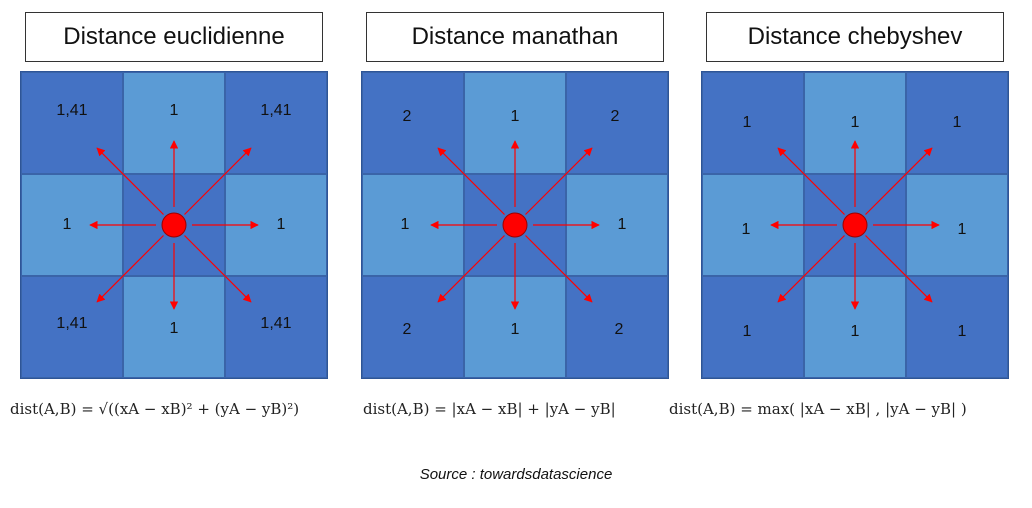 The height and width of the screenshot is (508, 1032). Describe the element at coordinates (515, 37) in the screenshot. I see `panel-title: Distance manathan` at that location.